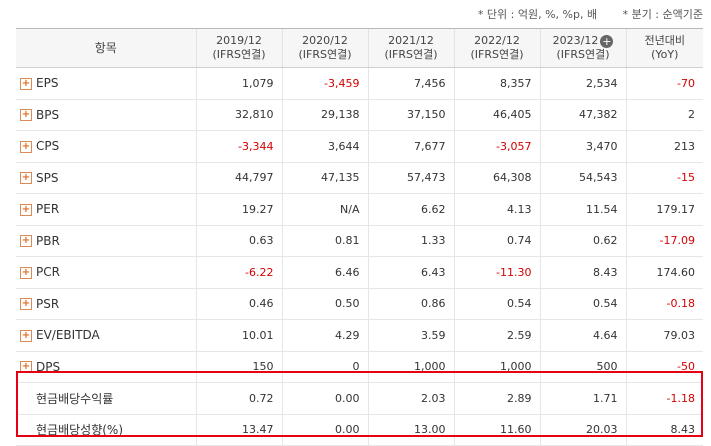  What do you see at coordinates (496, 335) in the screenshot?
I see `value-cell: 2.59` at bounding box center [496, 335].